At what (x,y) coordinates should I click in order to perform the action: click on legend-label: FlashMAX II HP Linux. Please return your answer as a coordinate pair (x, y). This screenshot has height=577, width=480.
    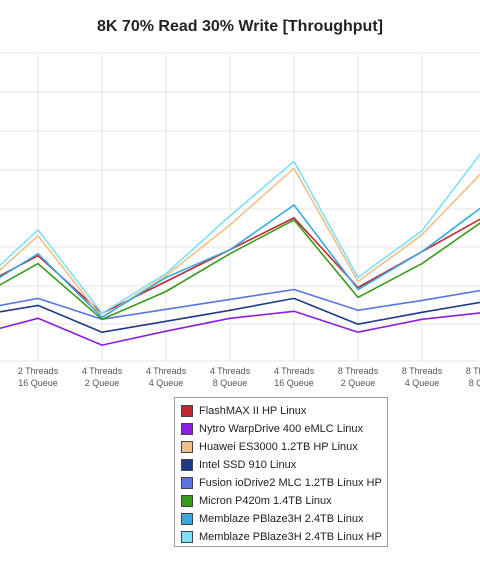
    Looking at the image, I should click on (253, 411).